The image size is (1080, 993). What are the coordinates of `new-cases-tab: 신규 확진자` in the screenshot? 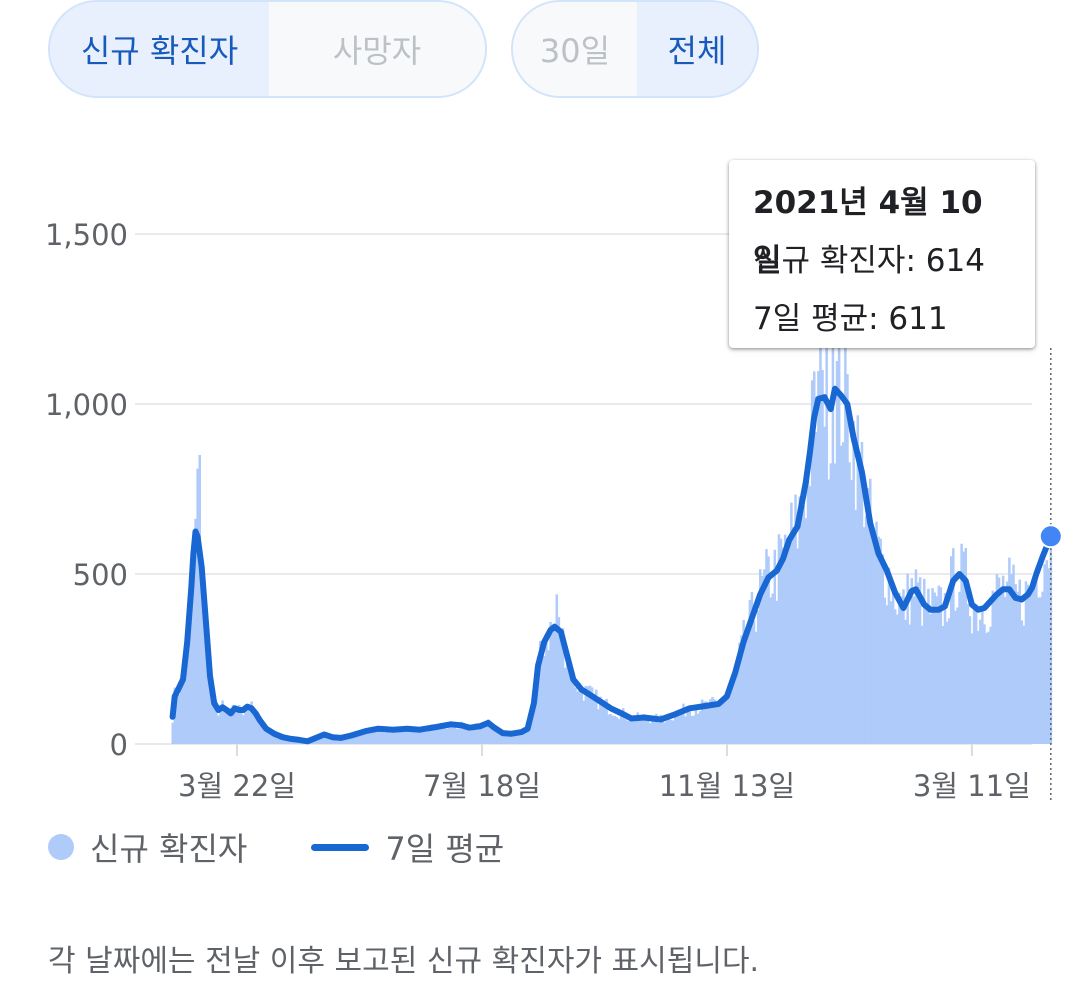 It's located at (159, 49).